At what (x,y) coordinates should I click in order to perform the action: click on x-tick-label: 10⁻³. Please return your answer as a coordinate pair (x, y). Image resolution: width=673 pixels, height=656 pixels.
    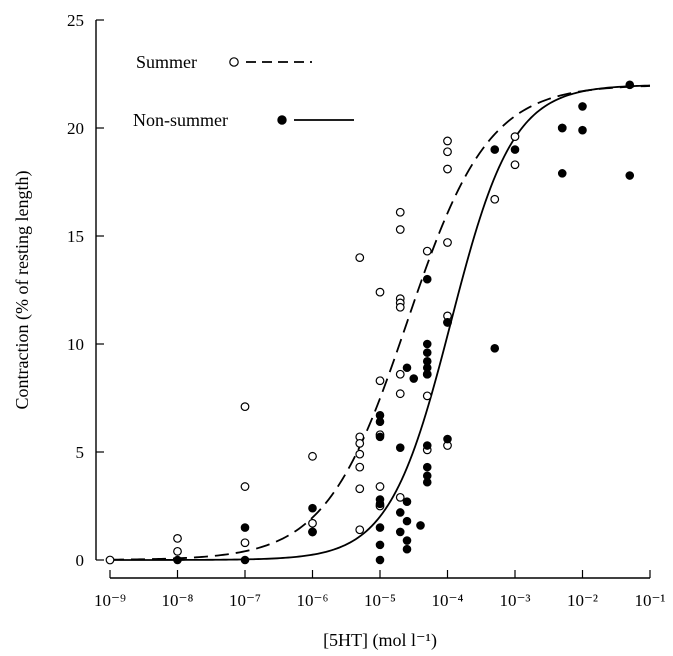
    Looking at the image, I should click on (514, 600).